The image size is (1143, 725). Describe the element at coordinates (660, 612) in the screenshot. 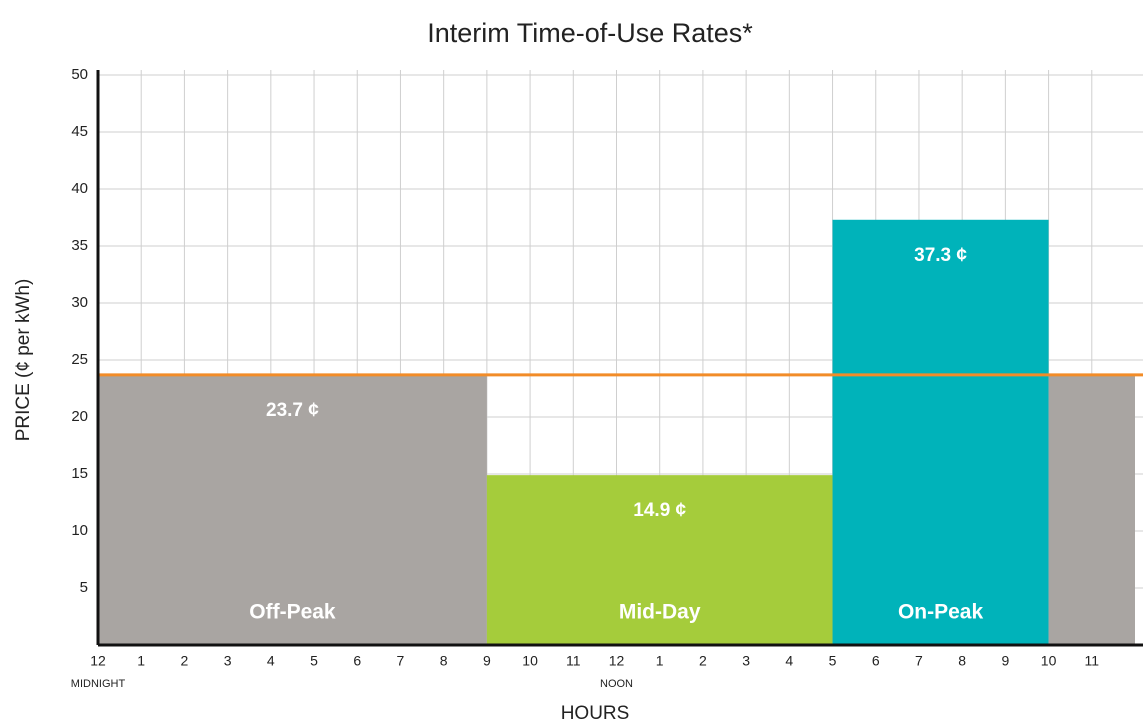

I see `period-label: Mid-Day` at that location.